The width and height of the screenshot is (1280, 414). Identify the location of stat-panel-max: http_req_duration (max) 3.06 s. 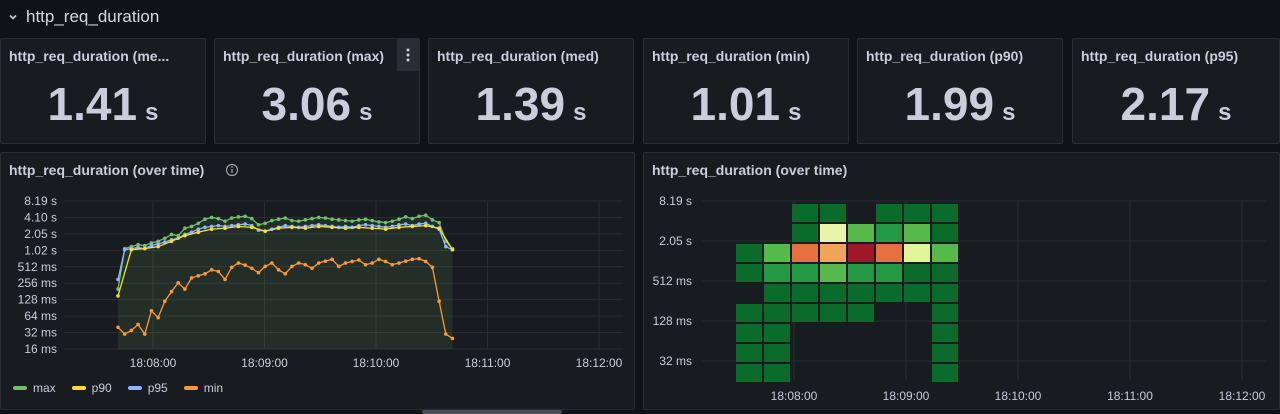
(317, 91).